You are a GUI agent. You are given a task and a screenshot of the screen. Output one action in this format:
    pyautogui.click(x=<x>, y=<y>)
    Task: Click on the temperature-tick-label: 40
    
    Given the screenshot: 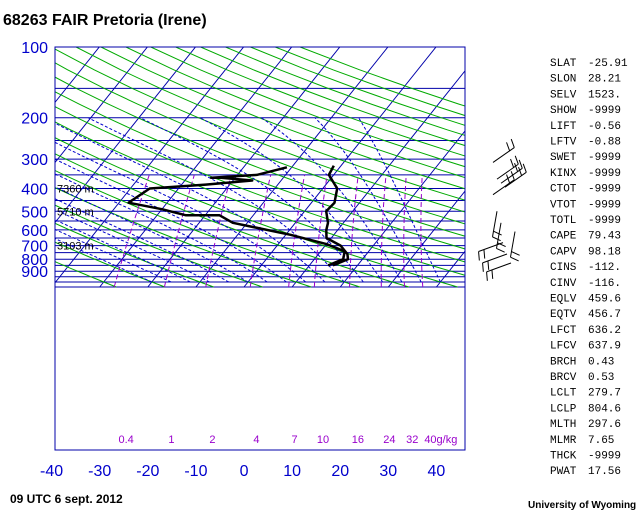 What is the action you would take?
    pyautogui.click(x=437, y=471)
    